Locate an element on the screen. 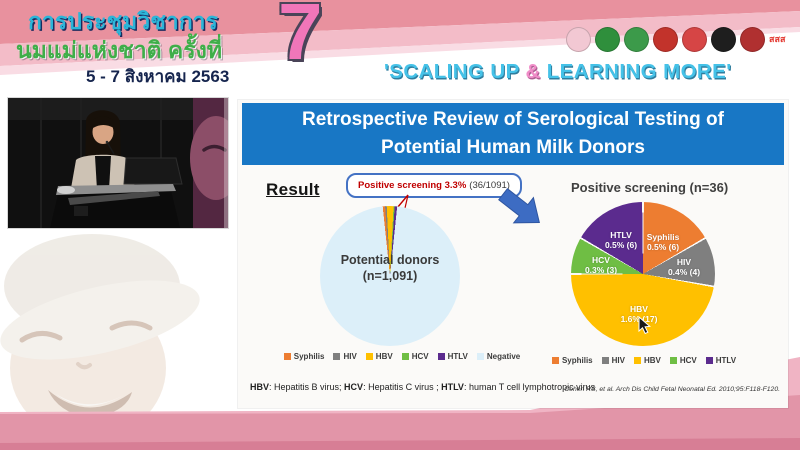 The width and height of the screenshot is (800, 450). presenter-video is located at coordinates (124, 163).